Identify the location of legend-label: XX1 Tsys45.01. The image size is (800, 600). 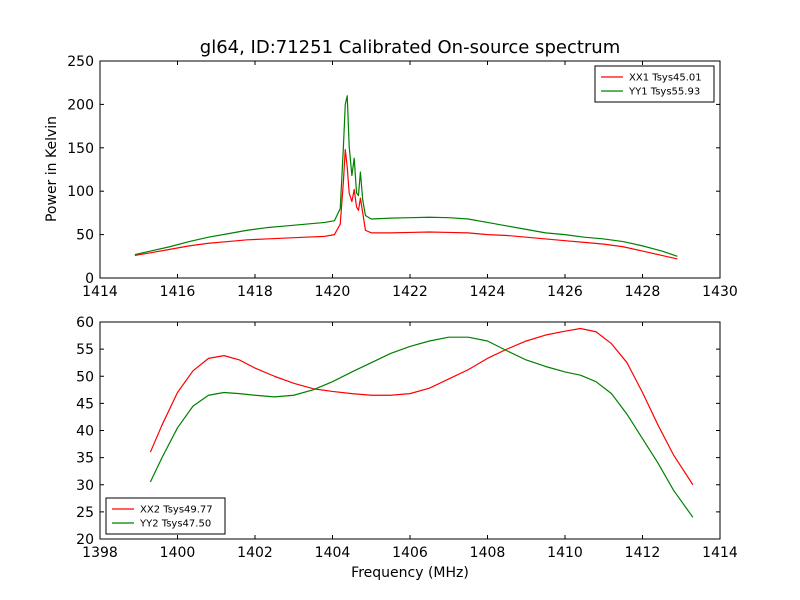
(665, 78).